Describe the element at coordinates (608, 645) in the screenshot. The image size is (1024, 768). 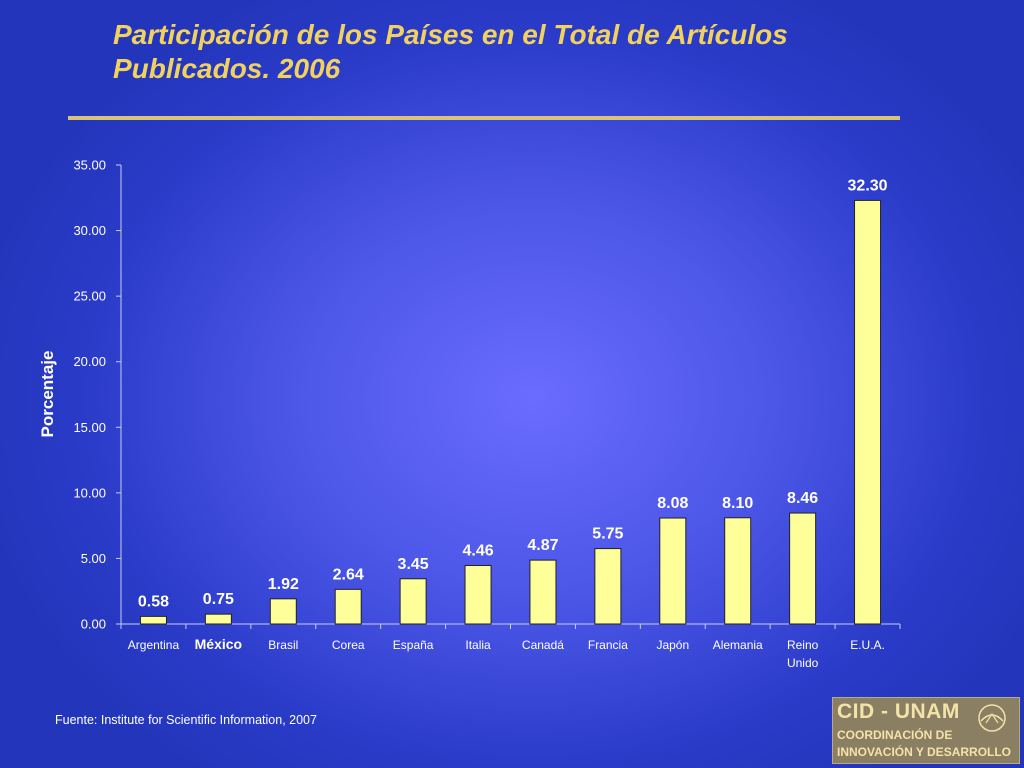
I see `x-tick-label: Francia` at that location.